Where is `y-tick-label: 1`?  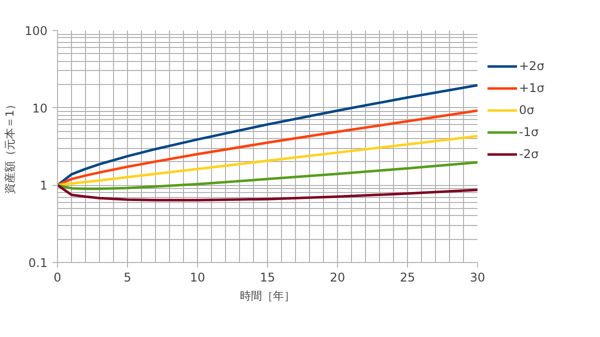
y-tick-label: 1 is located at coordinates (44, 185).